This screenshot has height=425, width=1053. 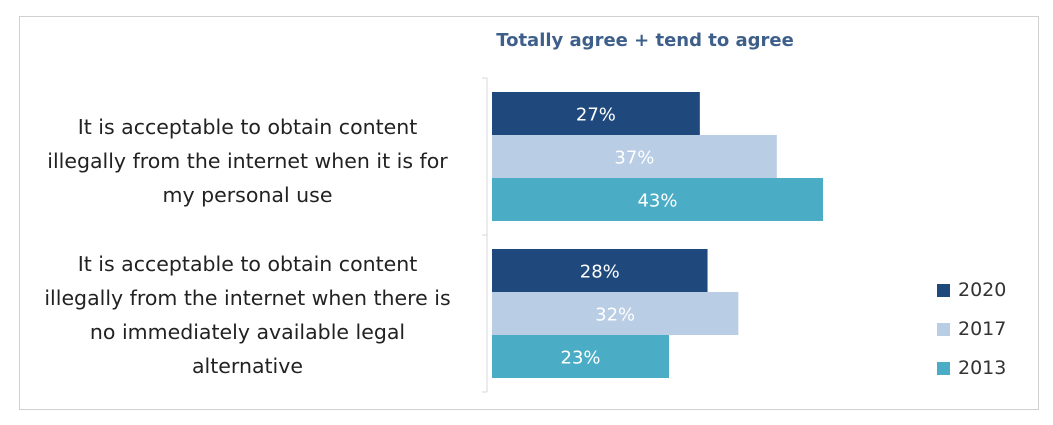 I want to click on legend-swatch-2017, so click(x=943, y=329).